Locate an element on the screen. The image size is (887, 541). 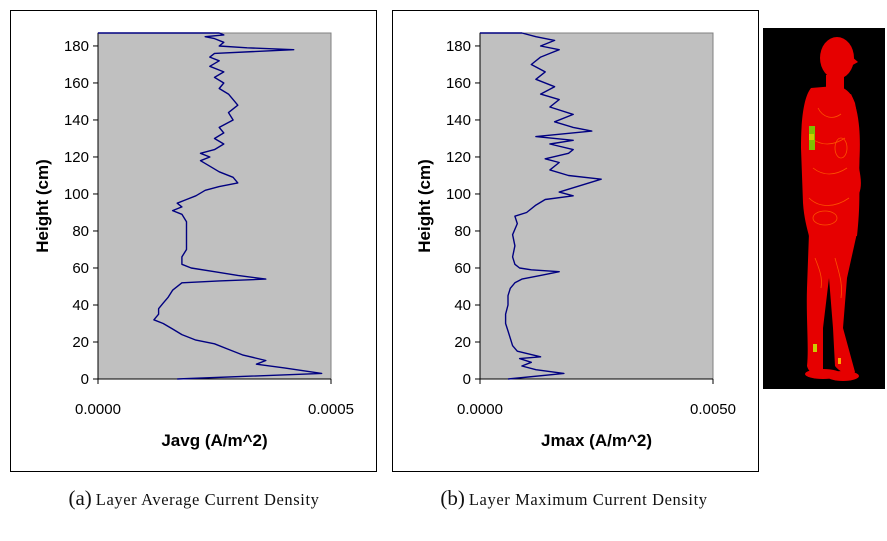
caption-a: (a) Layer Average Current Density is located at coordinates (194, 499).